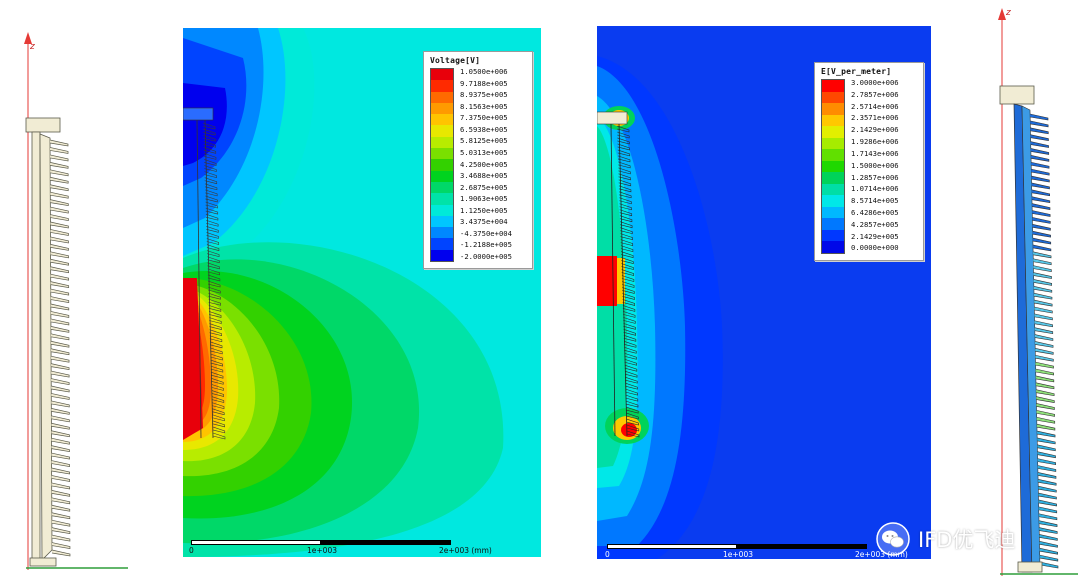  Describe the element at coordinates (340, 548) in the screenshot. I see `voltage-scalebar: 0 1e+003 2e+003 (mm)` at that location.